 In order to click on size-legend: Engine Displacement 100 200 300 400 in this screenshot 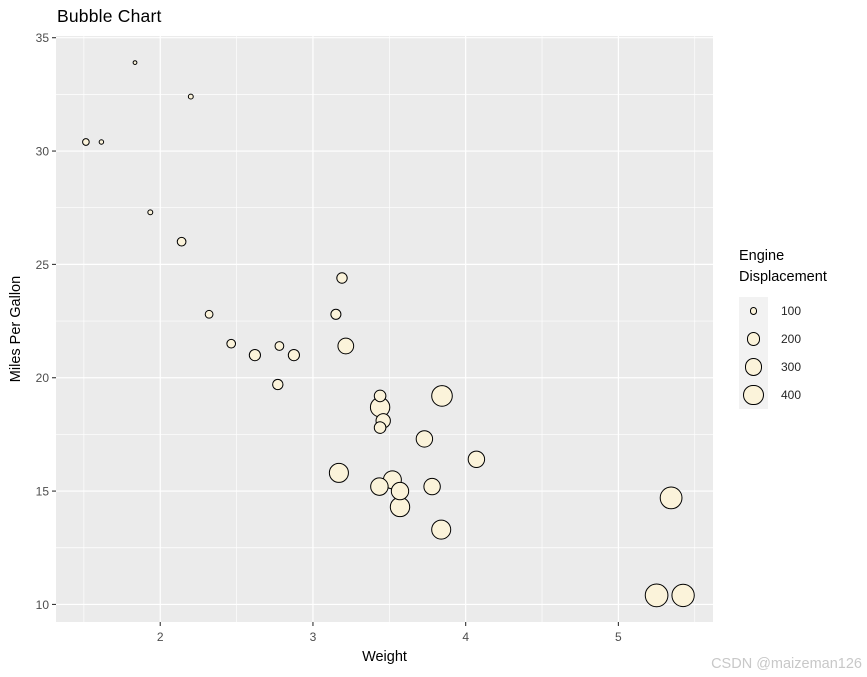, I will do `click(803, 328)`.